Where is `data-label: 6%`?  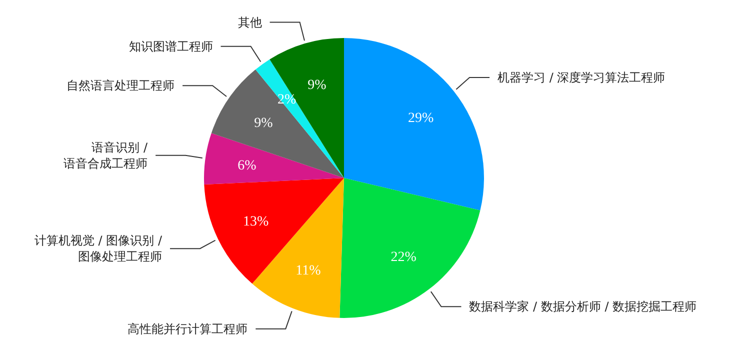
data-label: 6% is located at coordinates (247, 166).